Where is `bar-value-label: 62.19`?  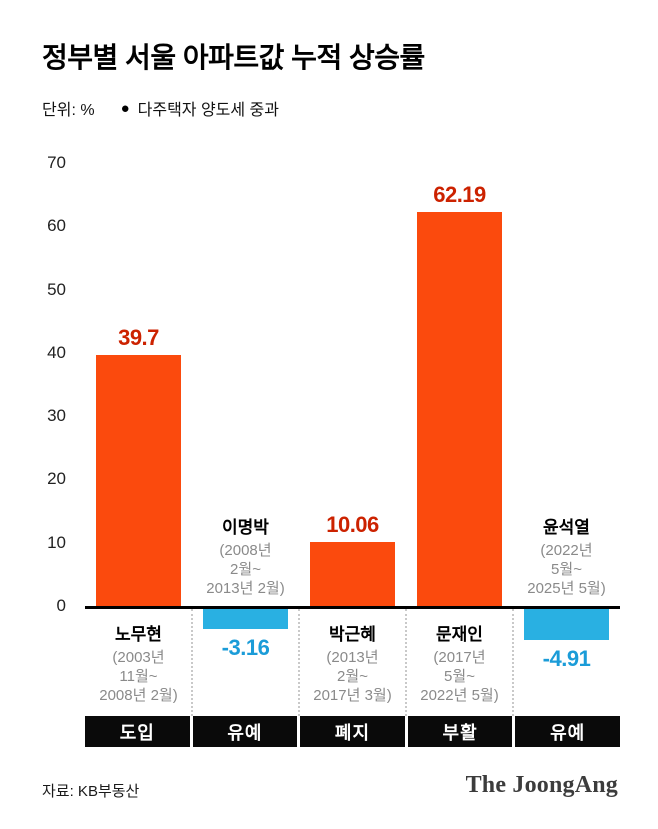
bar-value-label: 62.19 is located at coordinates (459, 194).